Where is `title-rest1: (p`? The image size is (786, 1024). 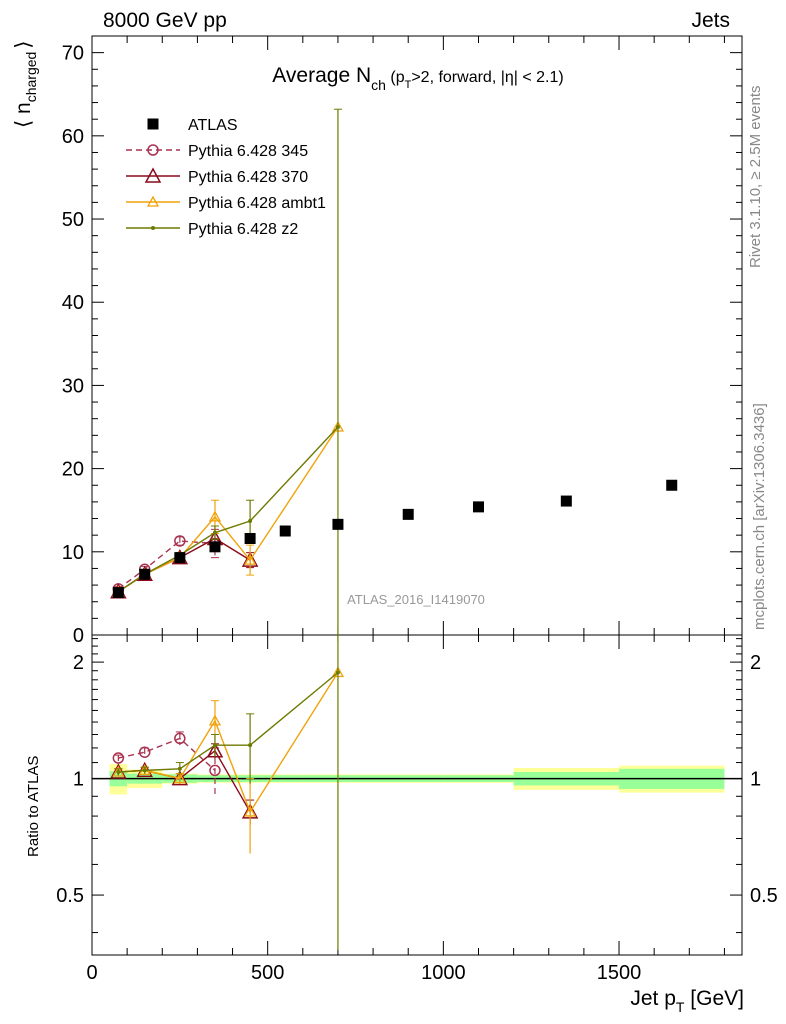
title-rest1: (p is located at coordinates (395, 77).